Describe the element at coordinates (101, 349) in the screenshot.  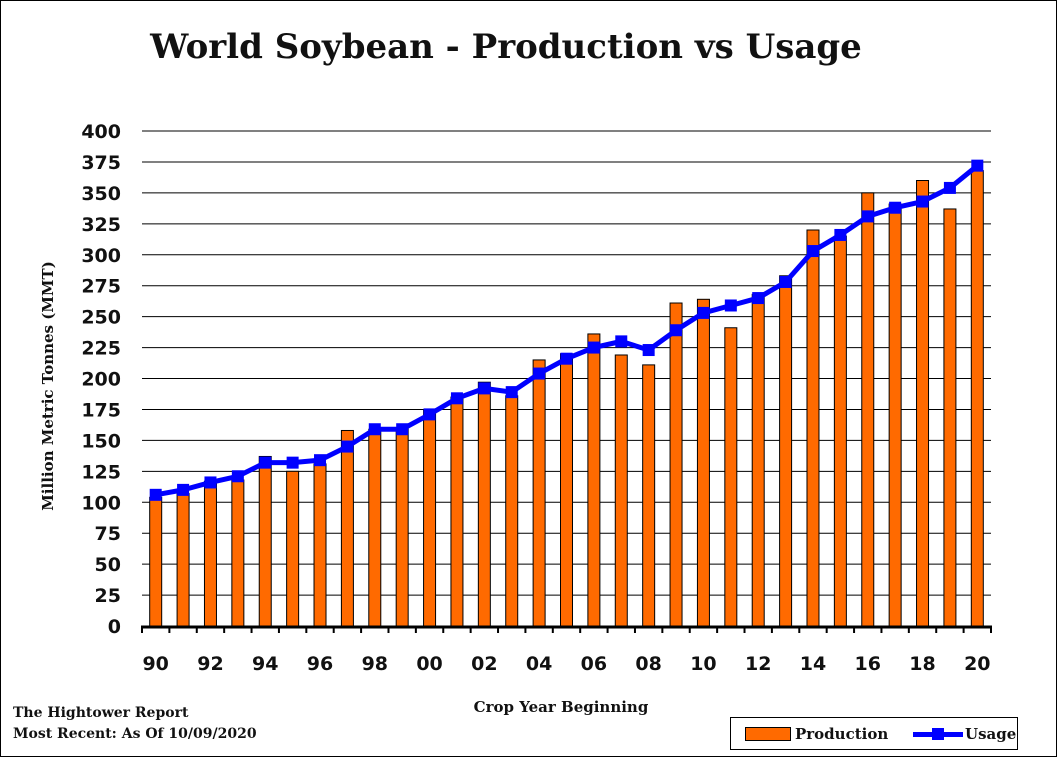
I see `y-tick-label: 225` at that location.